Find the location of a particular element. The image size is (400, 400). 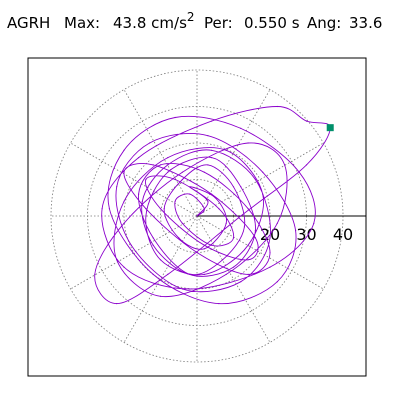

ang-label: Ang: is located at coordinates (324, 23).